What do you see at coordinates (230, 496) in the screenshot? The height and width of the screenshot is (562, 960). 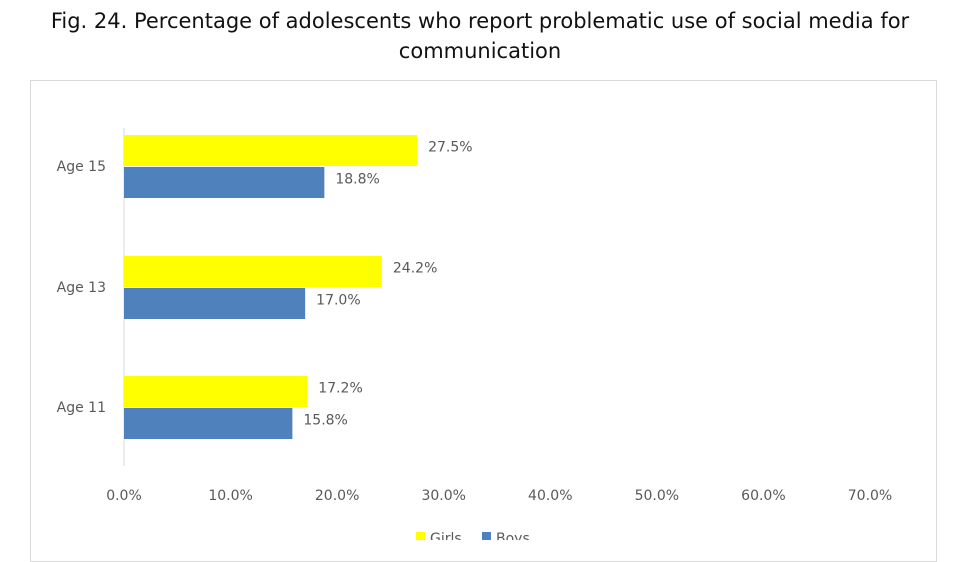 I see `x-tick-label: 10.0%` at bounding box center [230, 496].